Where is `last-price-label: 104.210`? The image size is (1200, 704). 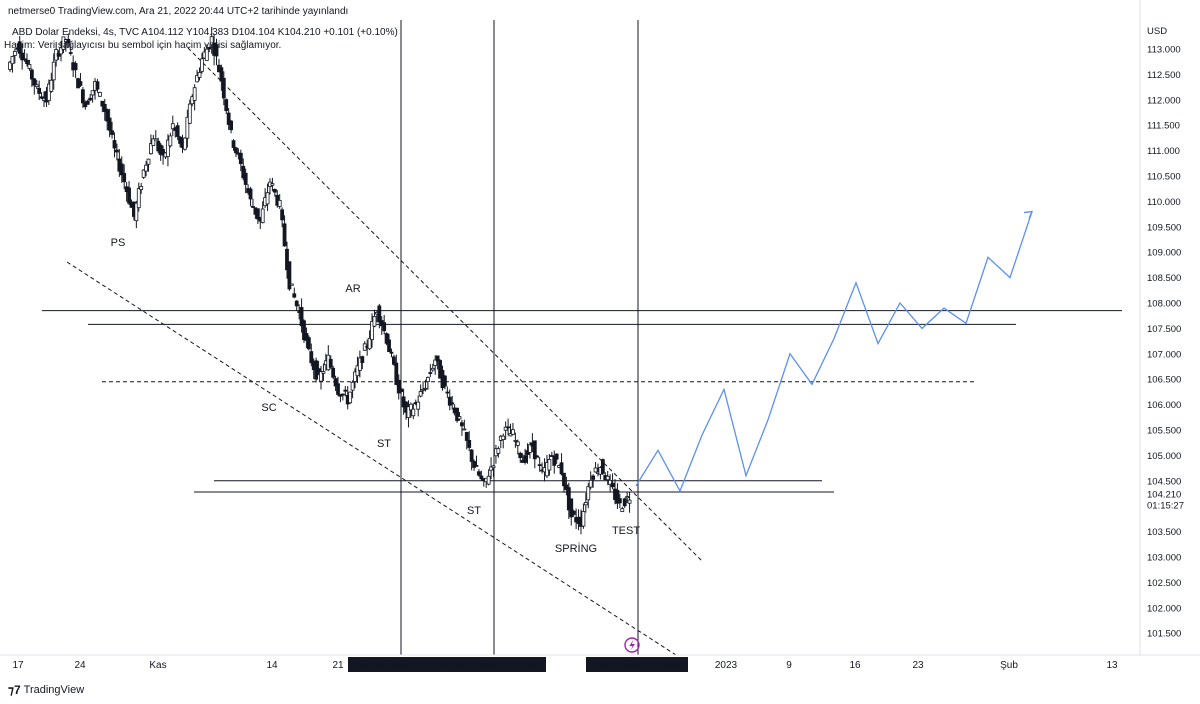
last-price-label: 104.210 is located at coordinates (1164, 495).